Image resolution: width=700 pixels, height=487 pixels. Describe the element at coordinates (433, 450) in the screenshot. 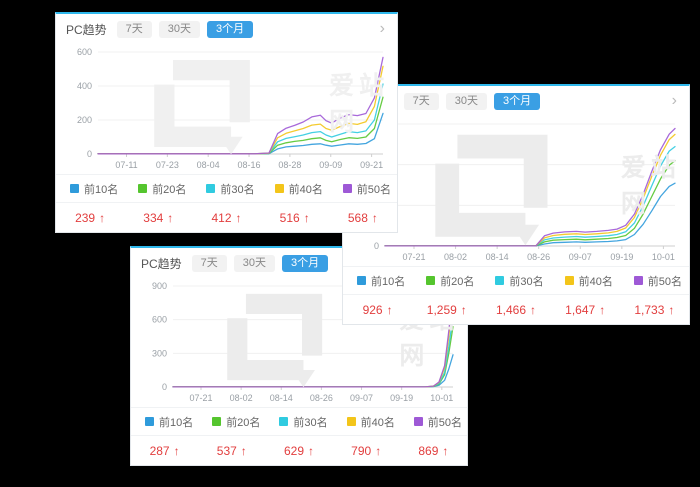

I see `rank-count-top50: 869 ↑` at that location.